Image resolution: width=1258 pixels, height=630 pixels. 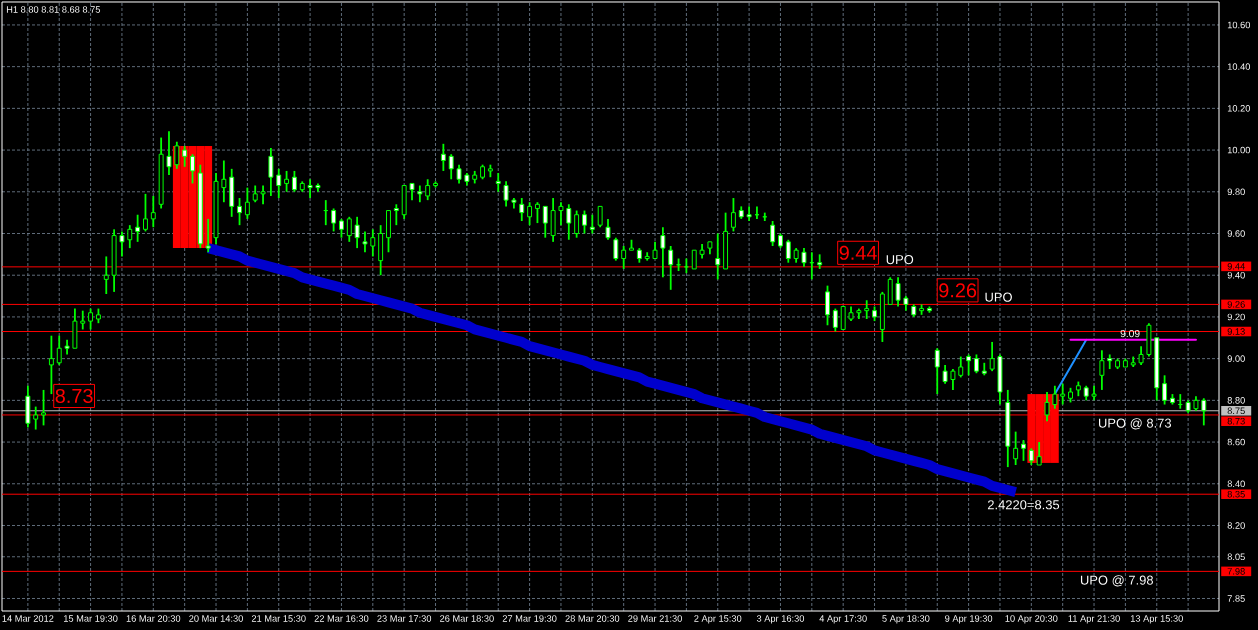 What do you see at coordinates (90, 618) in the screenshot?
I see `x-tick-label: 15 Mar 19:30` at bounding box center [90, 618].